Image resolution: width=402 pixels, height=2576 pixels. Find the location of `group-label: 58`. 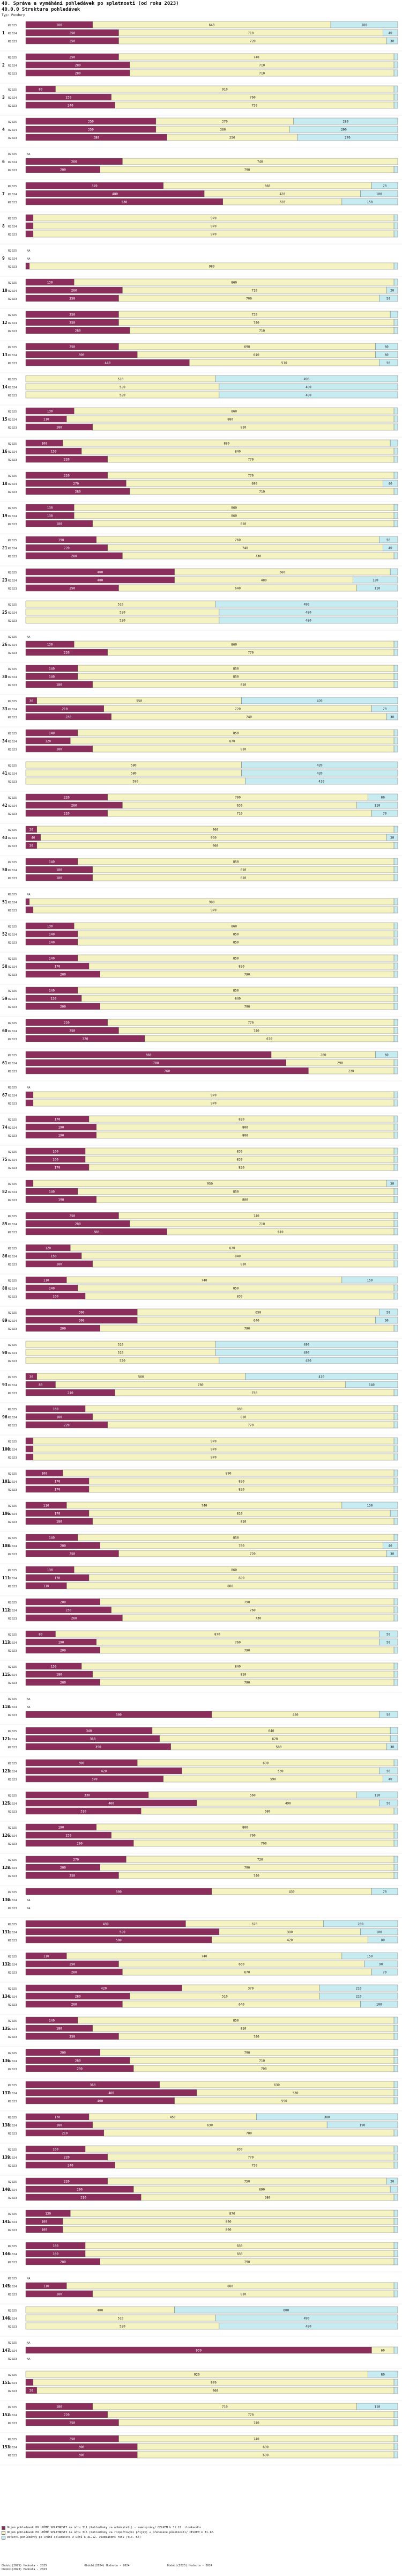

group-label: 58 is located at coordinates (5, 966).